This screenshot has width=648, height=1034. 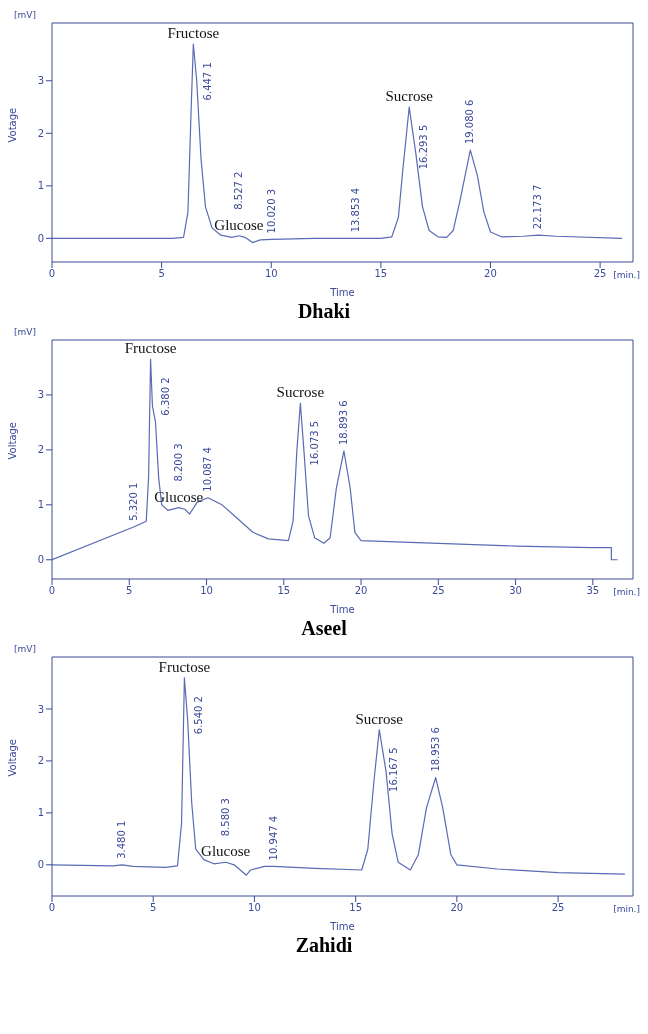 What do you see at coordinates (324, 628) in the screenshot?
I see `text: Aseel` at bounding box center [324, 628].